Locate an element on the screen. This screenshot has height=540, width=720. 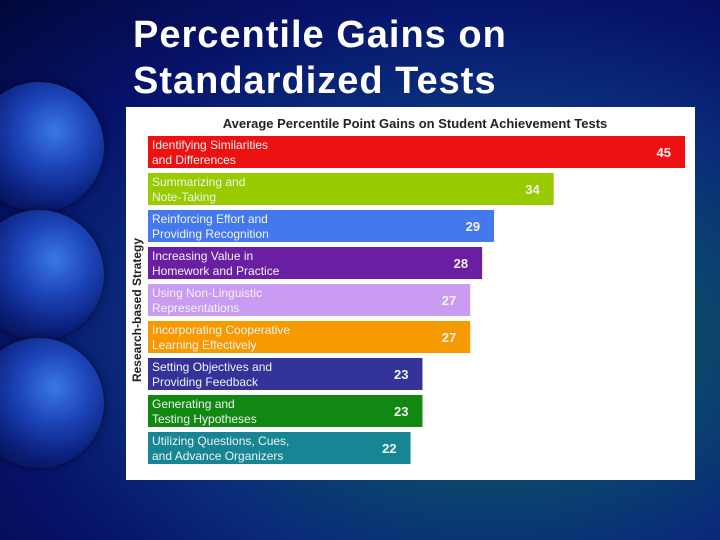
bar-category-label: Increasing Value in Homework and Practice is located at coordinates (216, 263).